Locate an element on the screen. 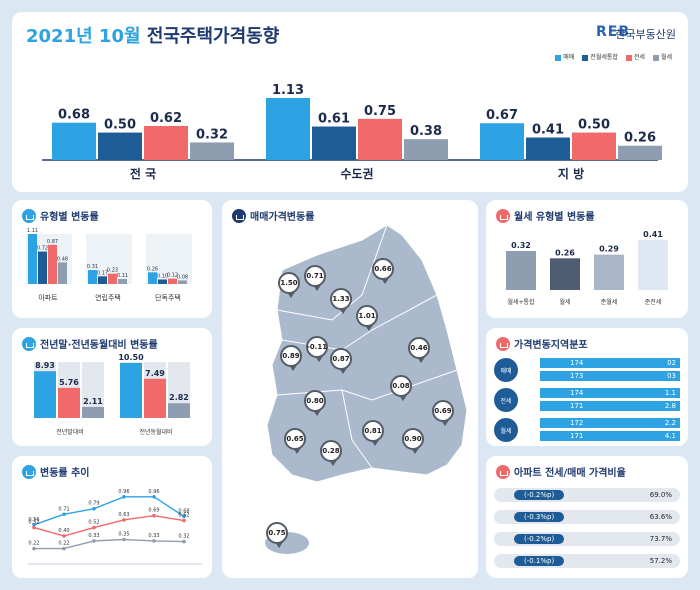 This screenshot has width=700, height=590. pin-value: 0.87 is located at coordinates (341, 359).